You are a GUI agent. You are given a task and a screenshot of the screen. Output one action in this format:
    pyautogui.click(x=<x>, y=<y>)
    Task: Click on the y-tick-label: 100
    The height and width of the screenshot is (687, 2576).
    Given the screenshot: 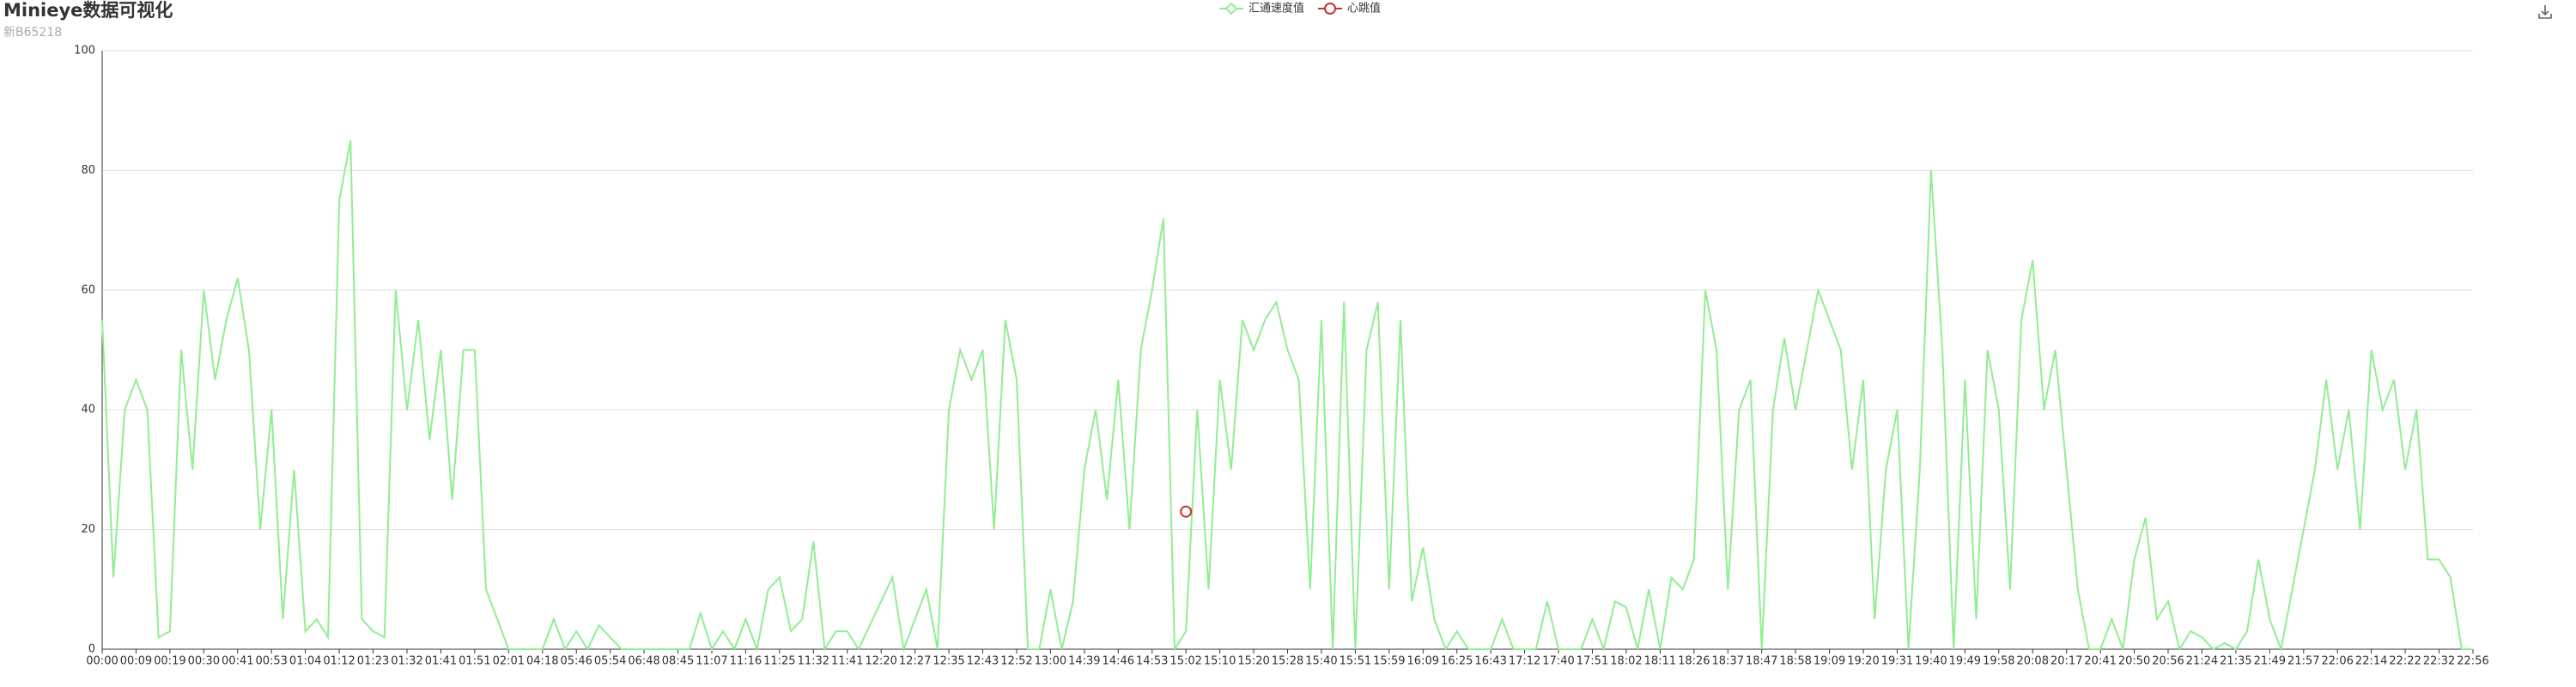 What is the action you would take?
    pyautogui.click(x=85, y=51)
    